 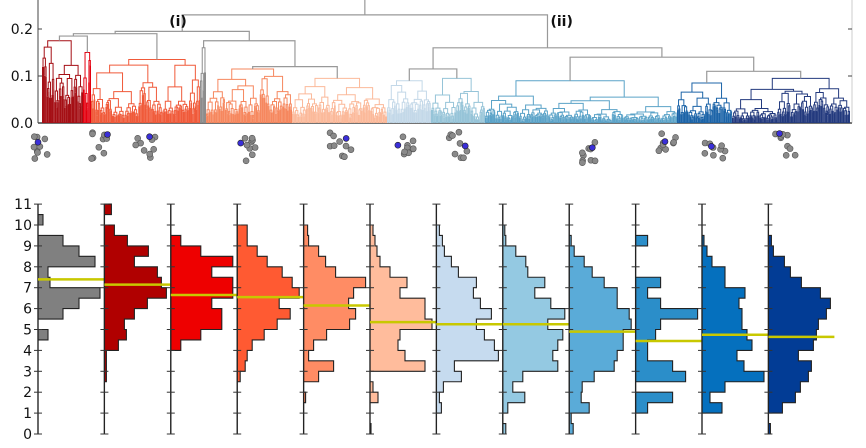 I want to click on y-tick-label: 0.1, so click(x=22, y=77).